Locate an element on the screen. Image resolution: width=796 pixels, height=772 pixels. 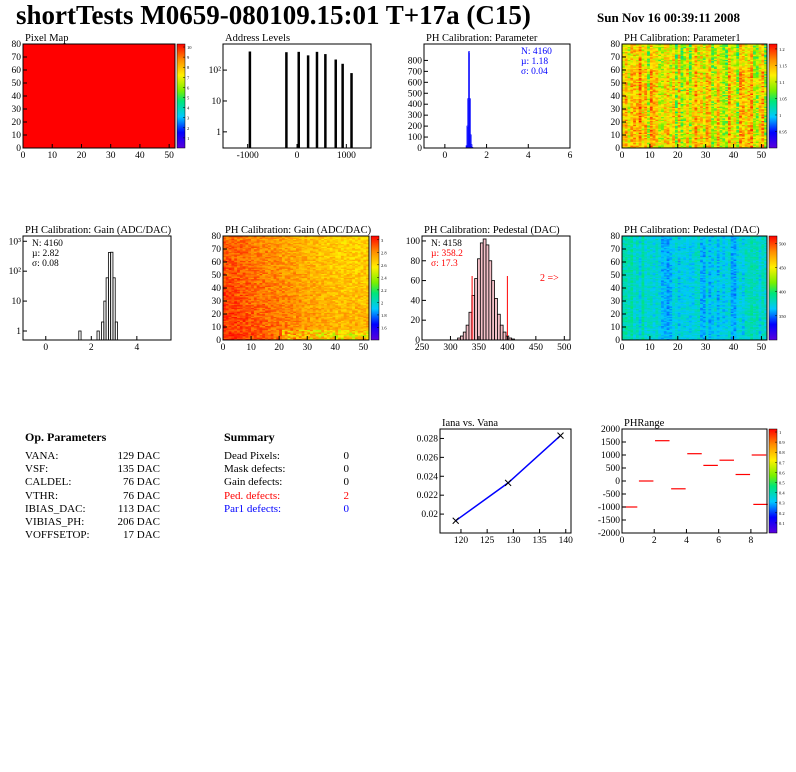
y-tick-label: 300 is located at coordinates (415, 116).